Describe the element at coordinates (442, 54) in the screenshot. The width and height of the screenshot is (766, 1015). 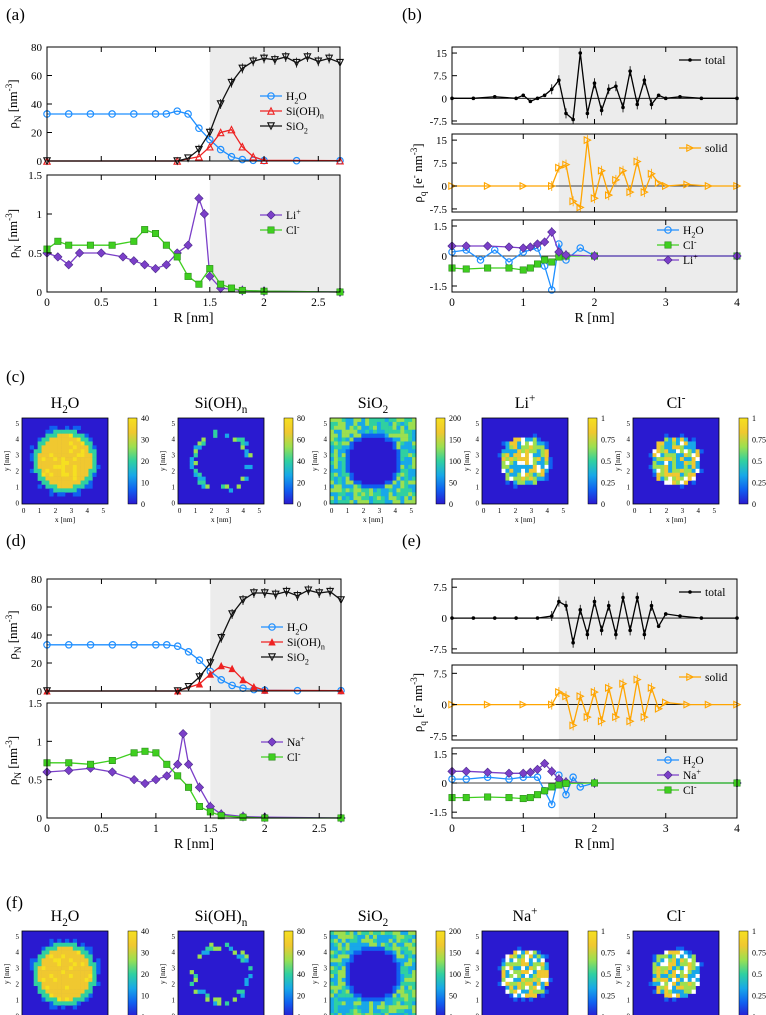
I see `y-tick-label: 15` at that location.